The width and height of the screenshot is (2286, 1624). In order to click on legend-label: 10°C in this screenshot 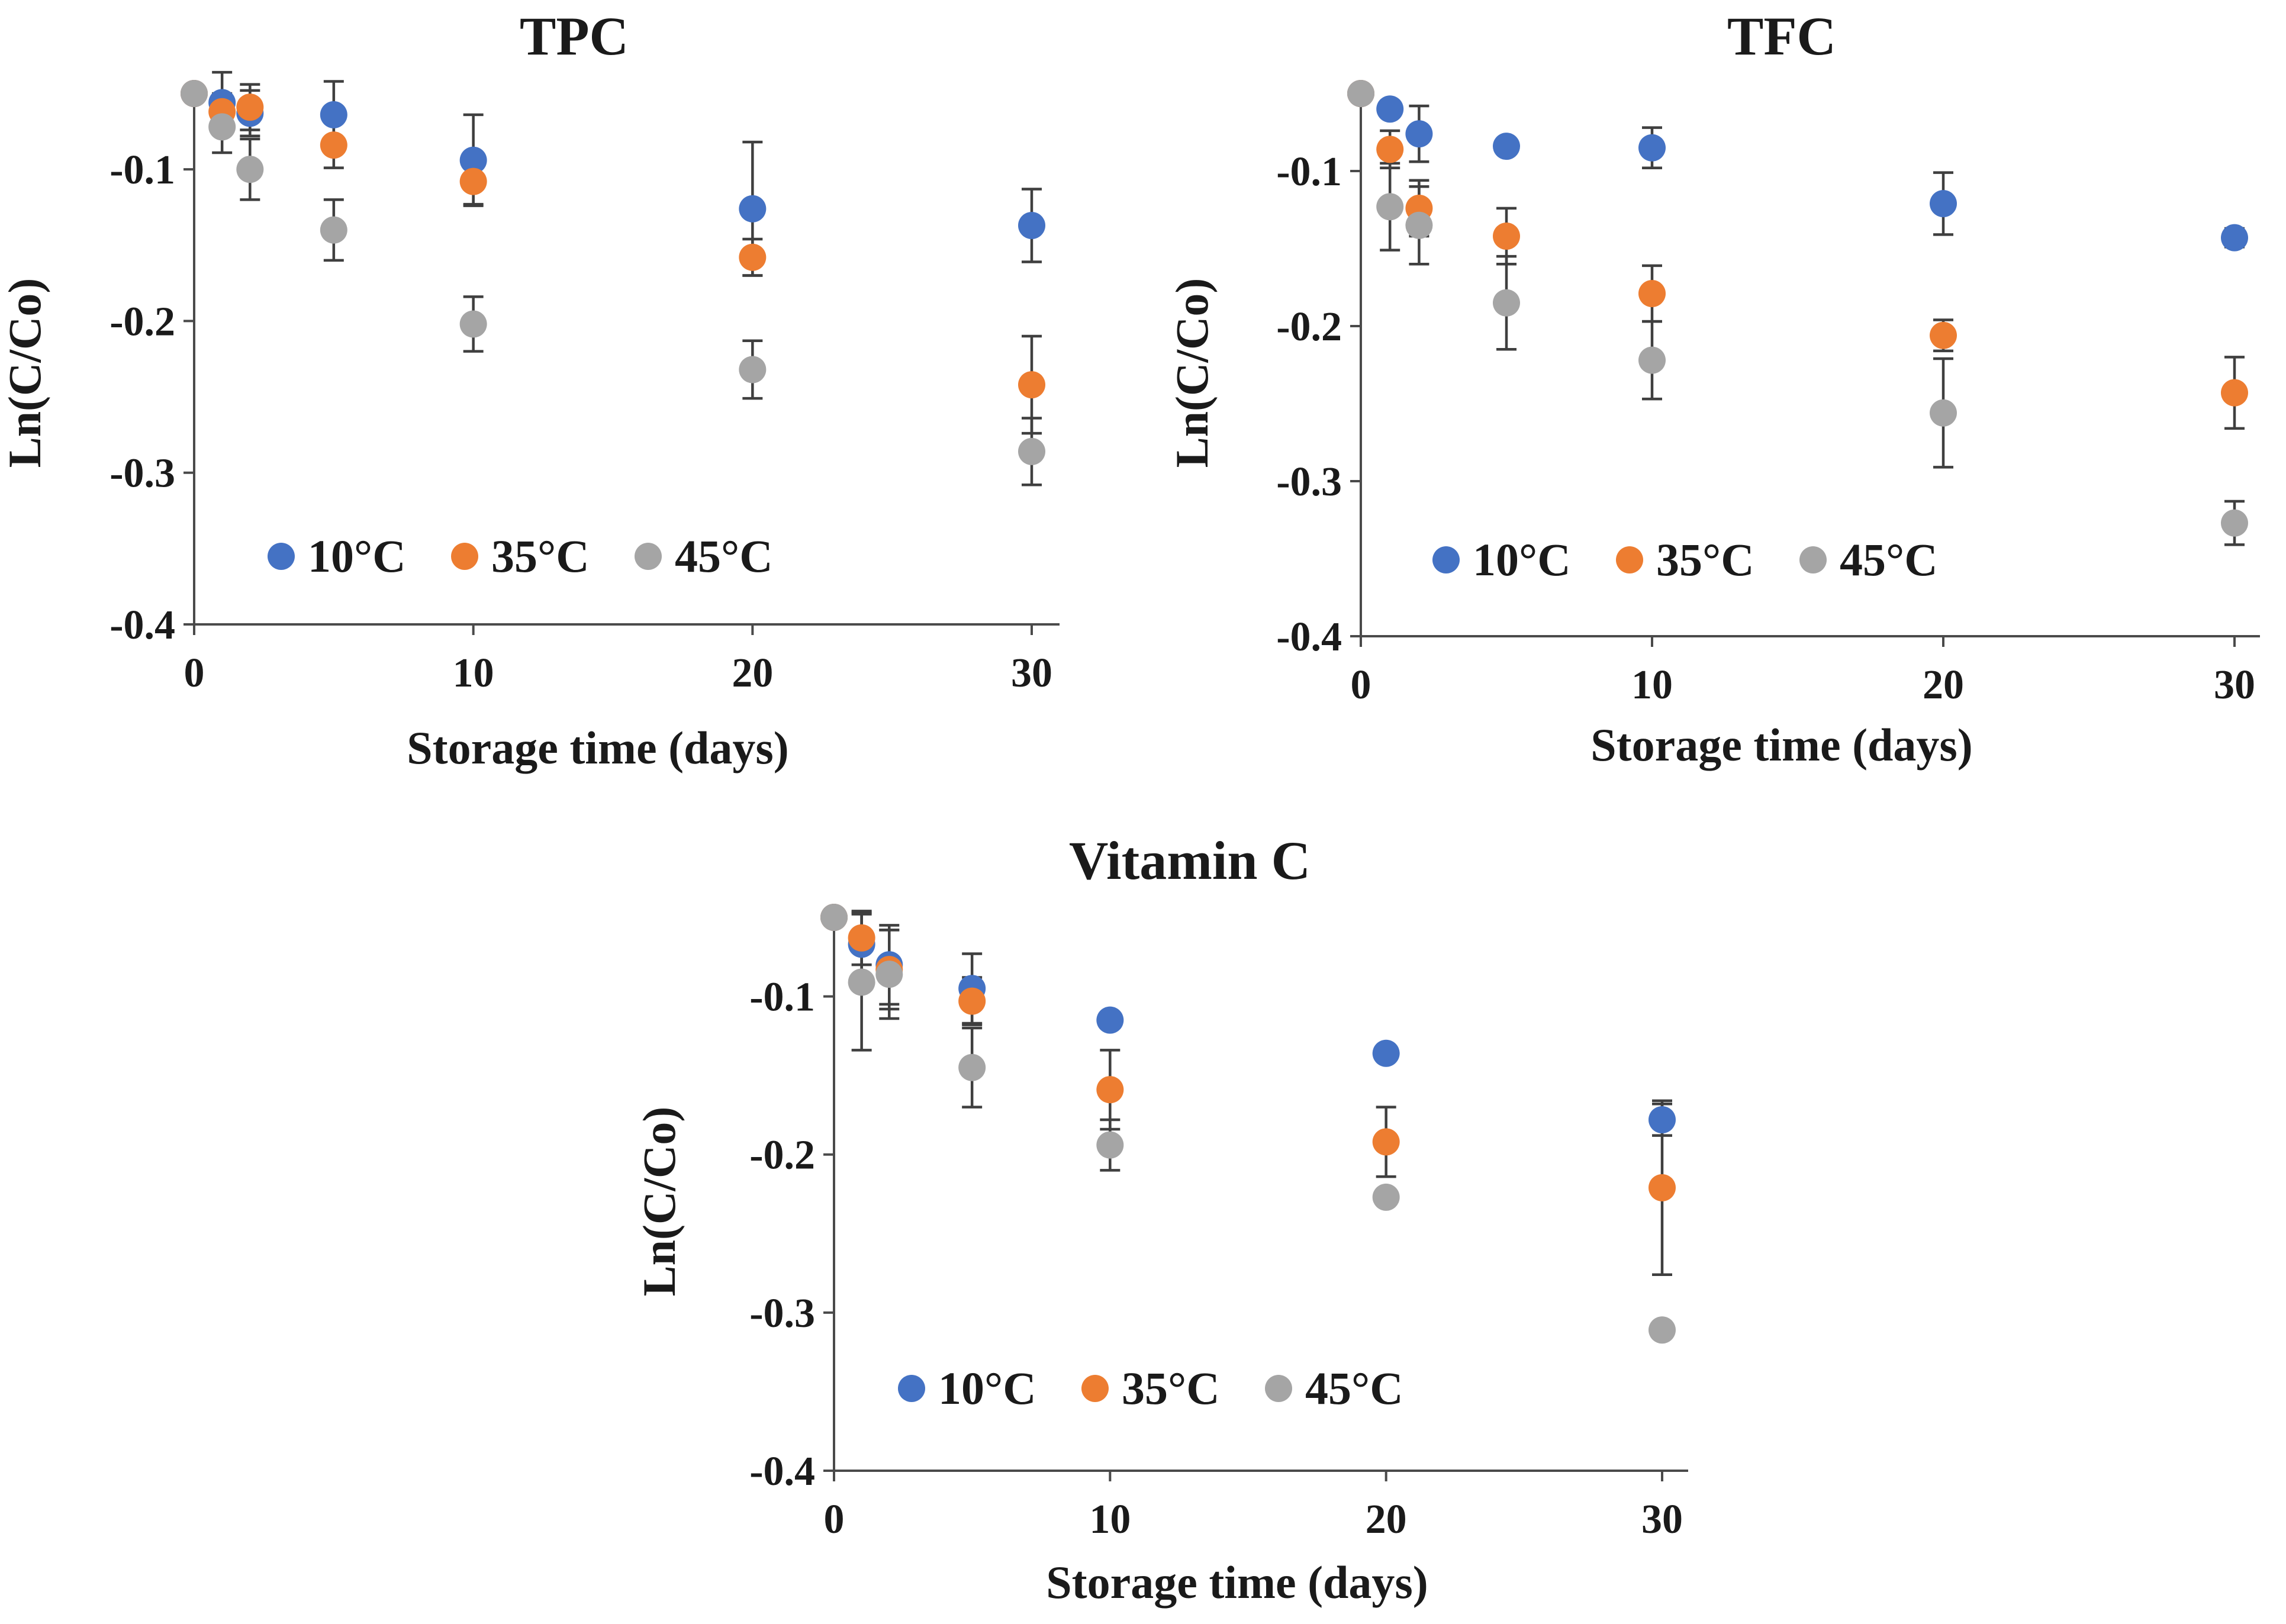, I will do `click(987, 1388)`.